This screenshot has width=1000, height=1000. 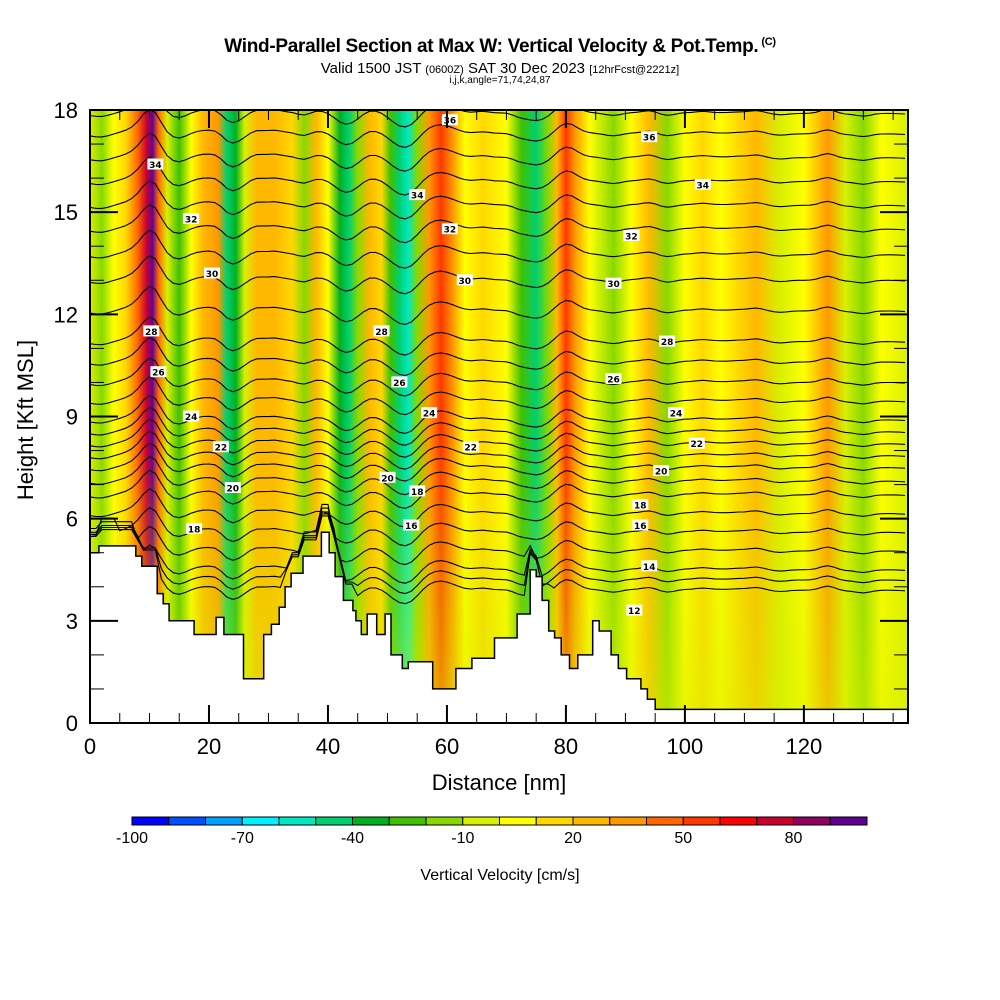 I want to click on colorbar-tick-label: 80, so click(x=794, y=838).